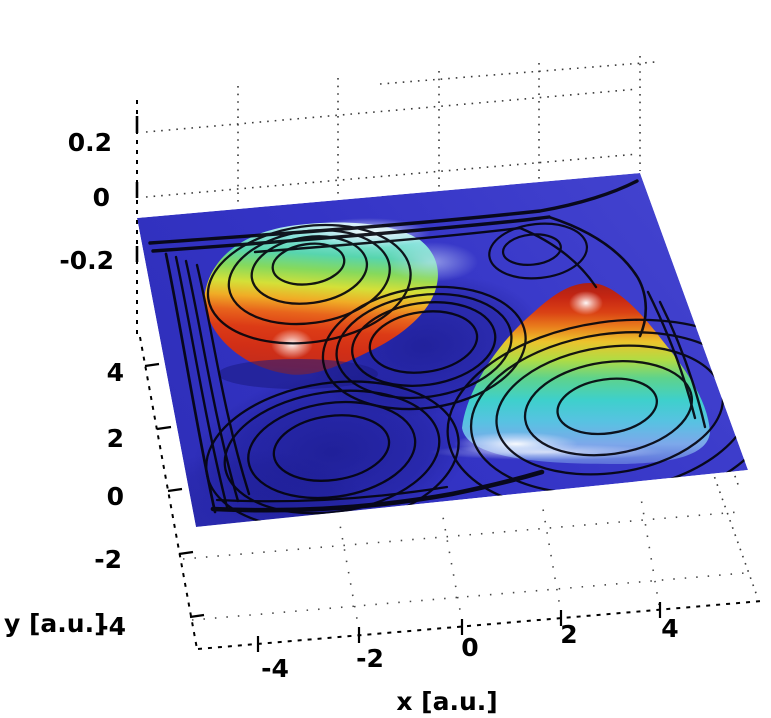 The height and width of the screenshot is (718, 771). I want to click on z-tick-label: -0.2, so click(86, 260).